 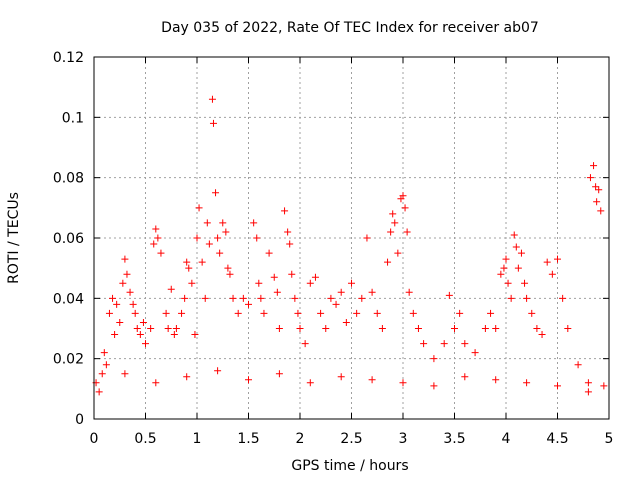 I want to click on x-tick-label: 3, so click(x=403, y=439).